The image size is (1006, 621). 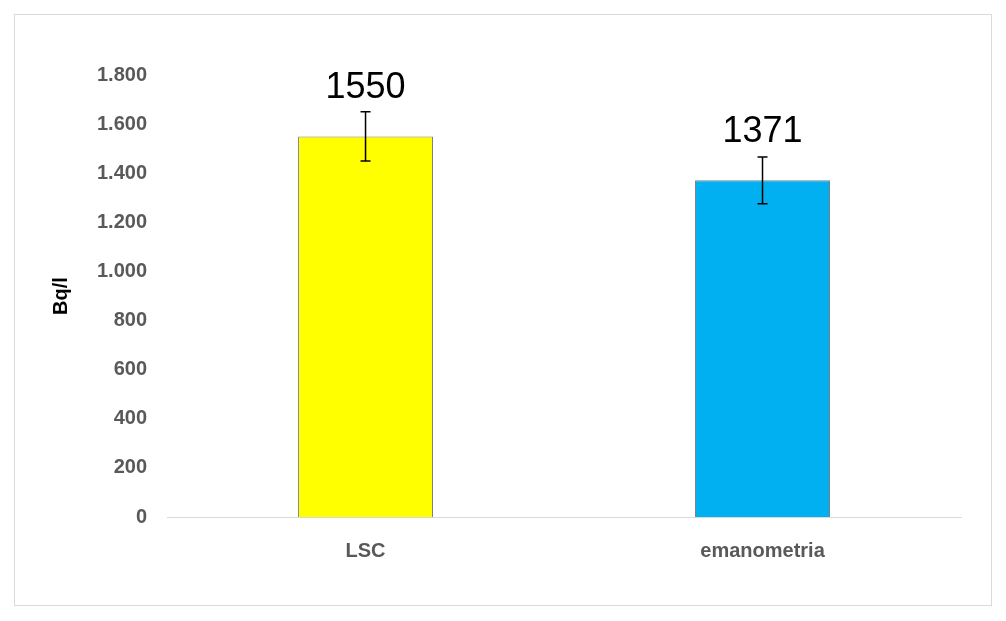 I want to click on x-tick-label: LSC, so click(x=365, y=549).